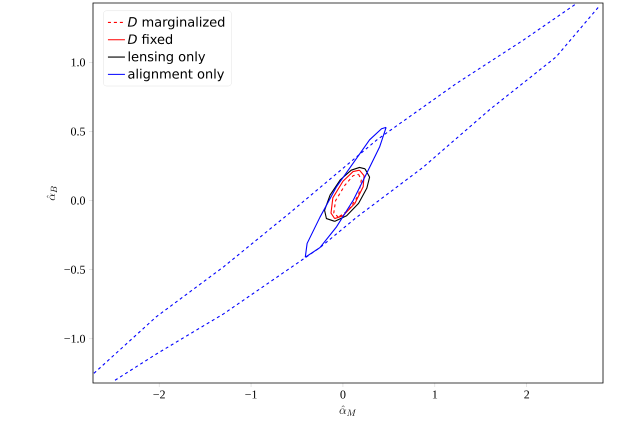  I want to click on x-tick-label: −2, so click(159, 394).